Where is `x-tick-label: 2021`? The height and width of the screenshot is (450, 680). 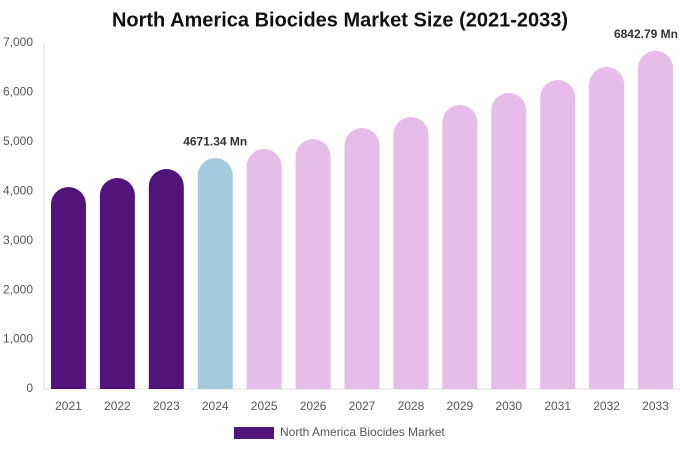
x-tick-label: 2021 is located at coordinates (68, 406).